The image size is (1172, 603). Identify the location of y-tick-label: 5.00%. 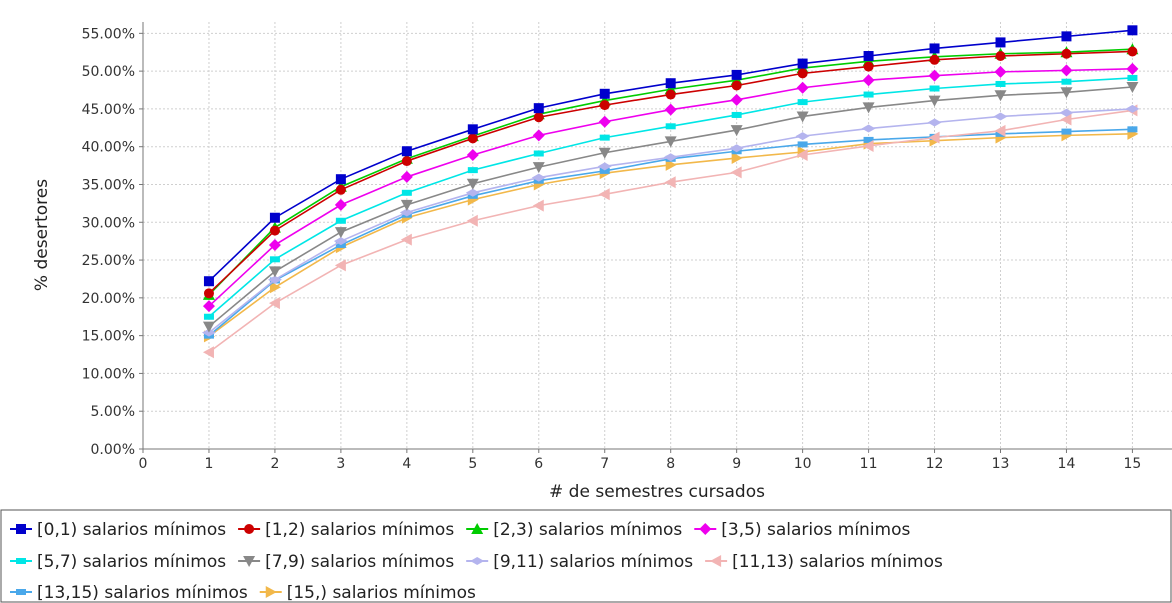
(113, 412).